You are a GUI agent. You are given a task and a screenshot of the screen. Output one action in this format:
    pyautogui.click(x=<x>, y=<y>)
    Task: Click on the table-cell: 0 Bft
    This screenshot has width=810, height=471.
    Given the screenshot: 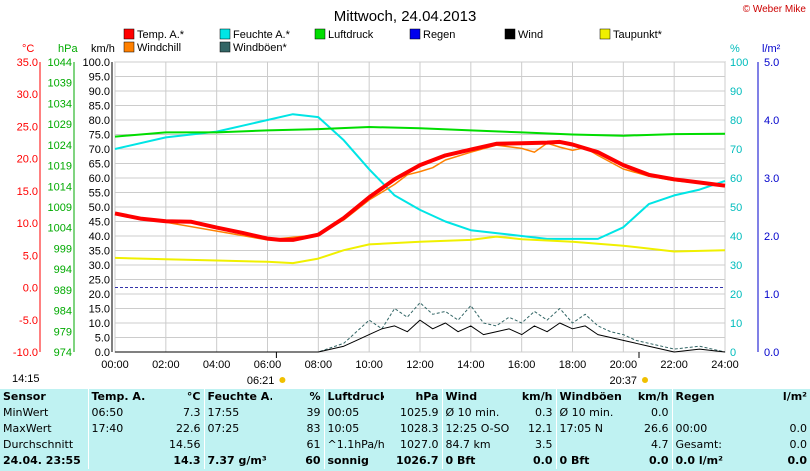 What is the action you would take?
    pyautogui.click(x=574, y=460)
    